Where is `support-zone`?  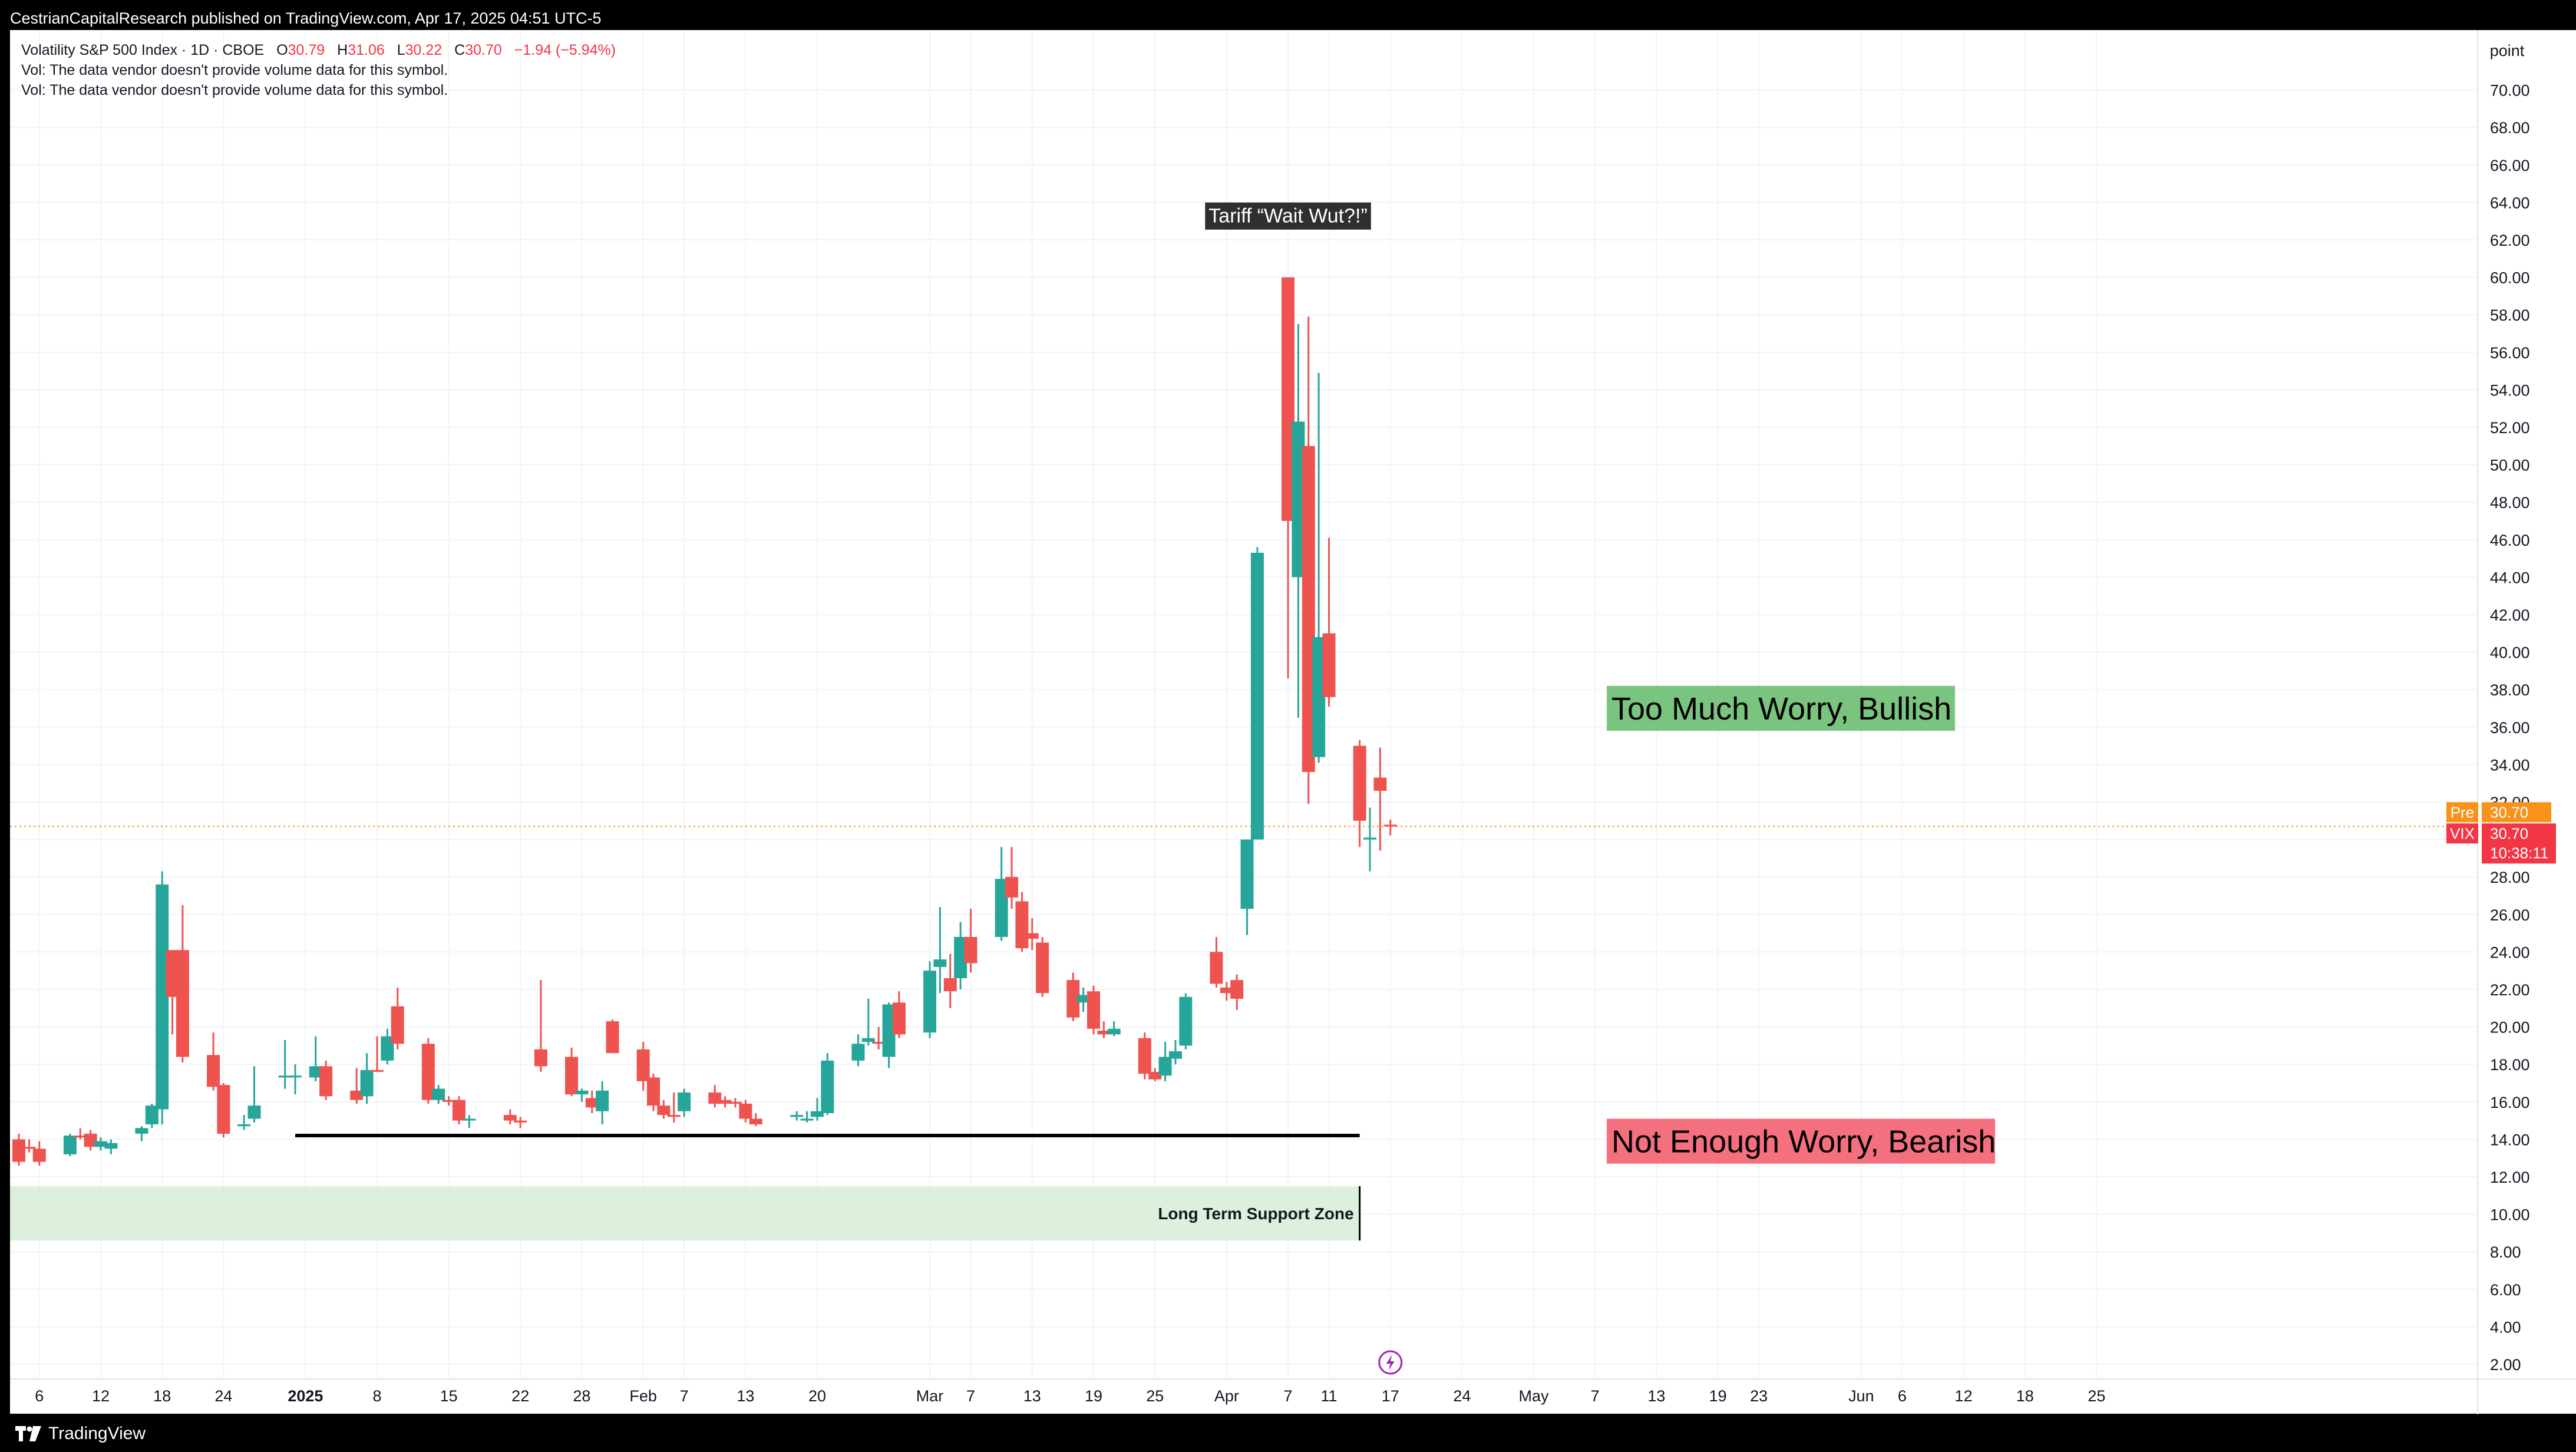 support-zone is located at coordinates (685, 1214).